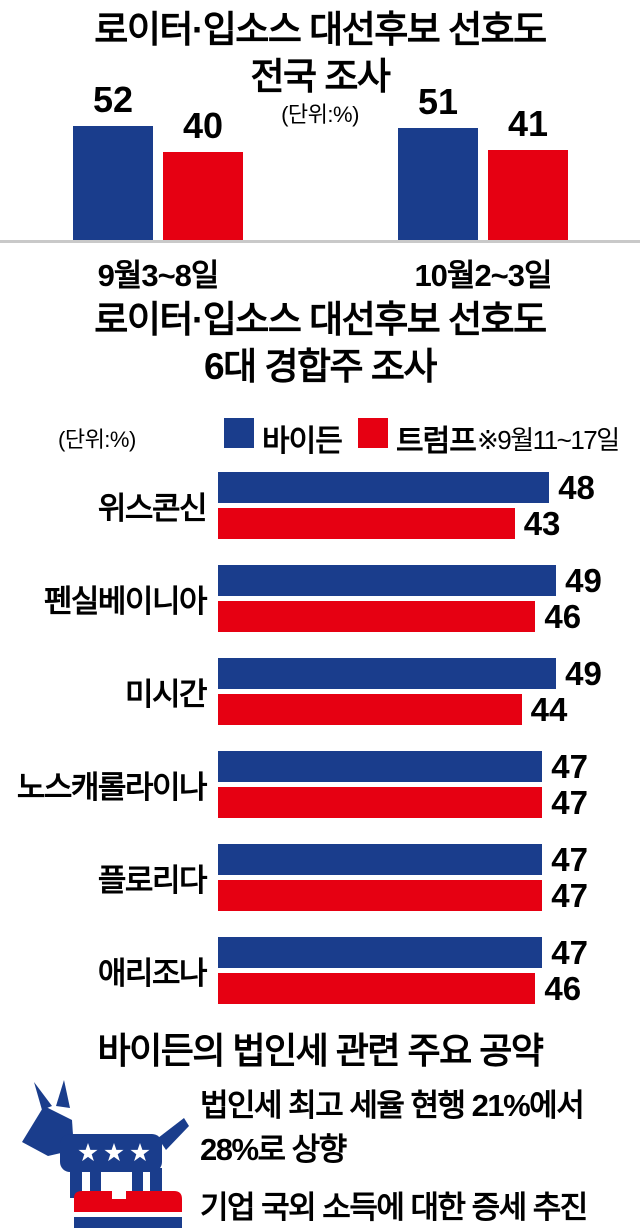 Image resolution: width=640 pixels, height=1228 pixels. Describe the element at coordinates (392, 1105) in the screenshot. I see `pledge-item-1-line-1: 법인세 최고 세율 현행 21%에서` at that location.